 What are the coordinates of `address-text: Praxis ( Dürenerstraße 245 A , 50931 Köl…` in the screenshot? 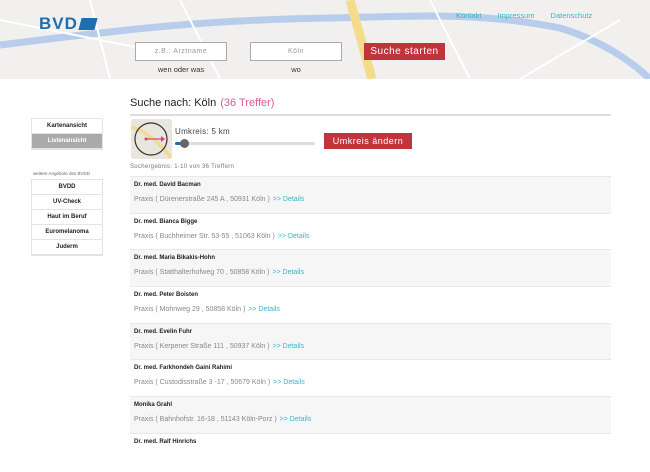 It's located at (202, 199).